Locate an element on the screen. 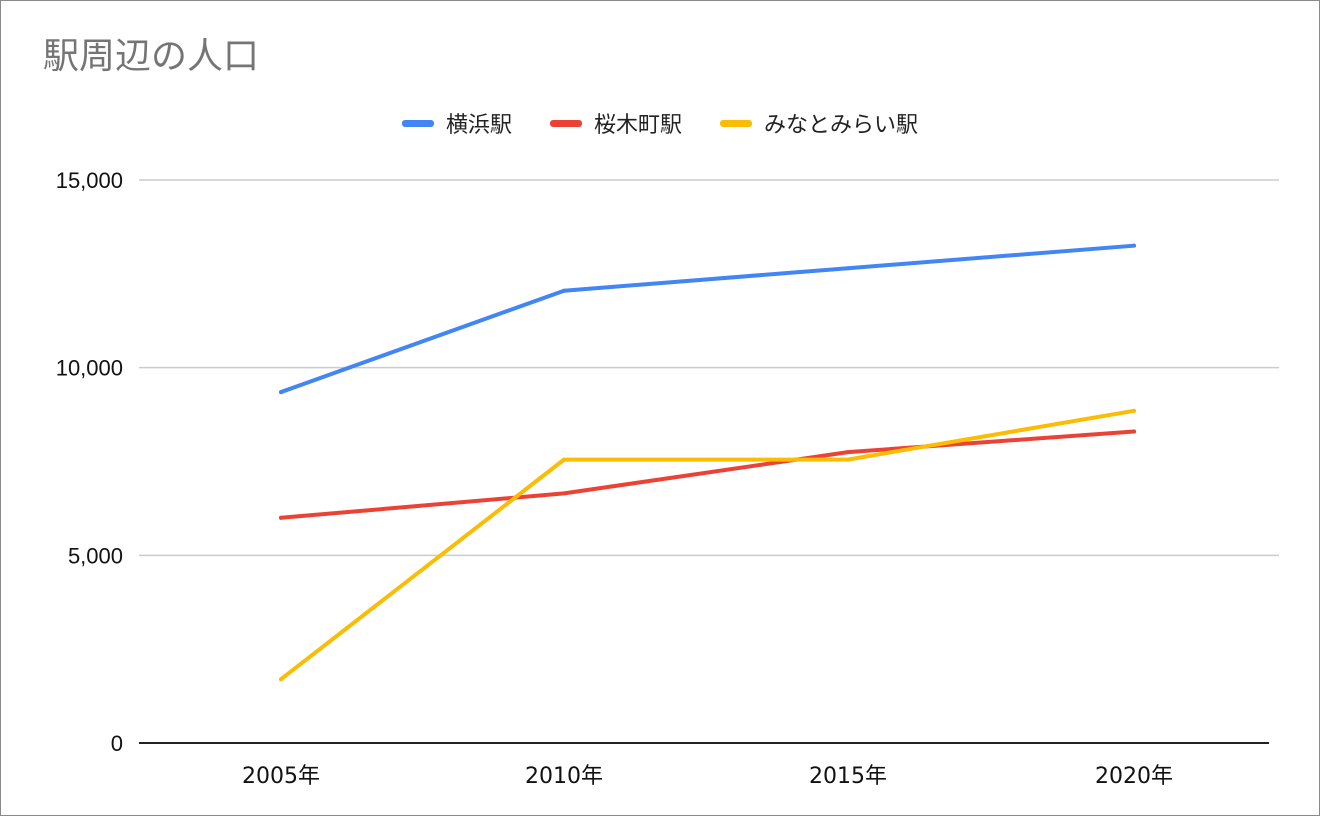  chart-title: 駅周辺の人口 is located at coordinates (151, 56).